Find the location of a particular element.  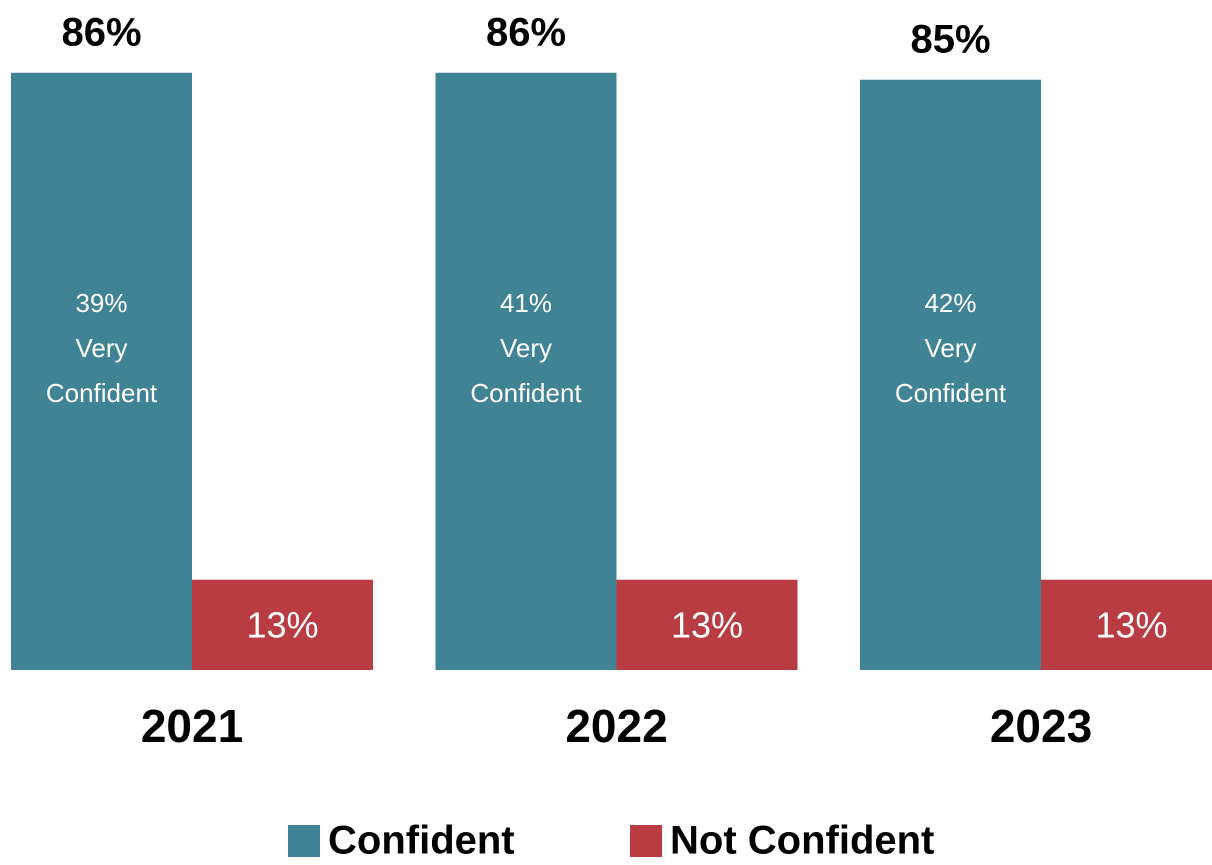

x-tick-label: 2022 is located at coordinates (616, 726).